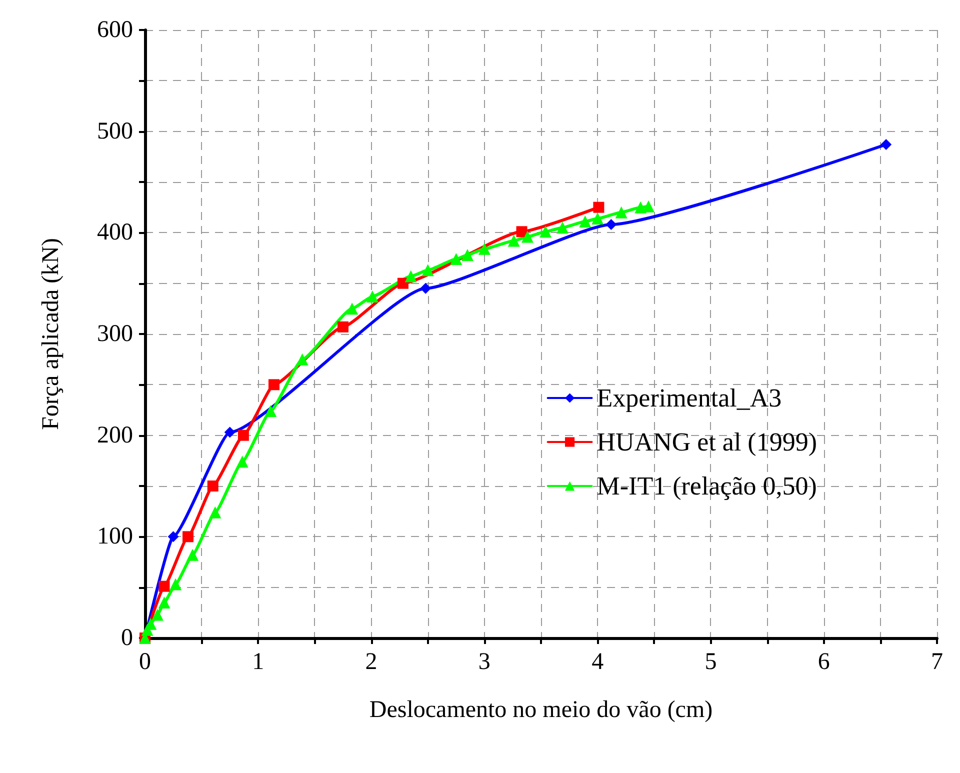  Describe the element at coordinates (541, 710) in the screenshot. I see `x-axis-title: Deslocamento no meio do vão (cm)` at that location.